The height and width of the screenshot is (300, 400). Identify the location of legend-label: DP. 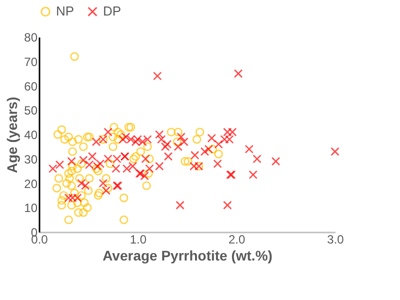
(112, 11).